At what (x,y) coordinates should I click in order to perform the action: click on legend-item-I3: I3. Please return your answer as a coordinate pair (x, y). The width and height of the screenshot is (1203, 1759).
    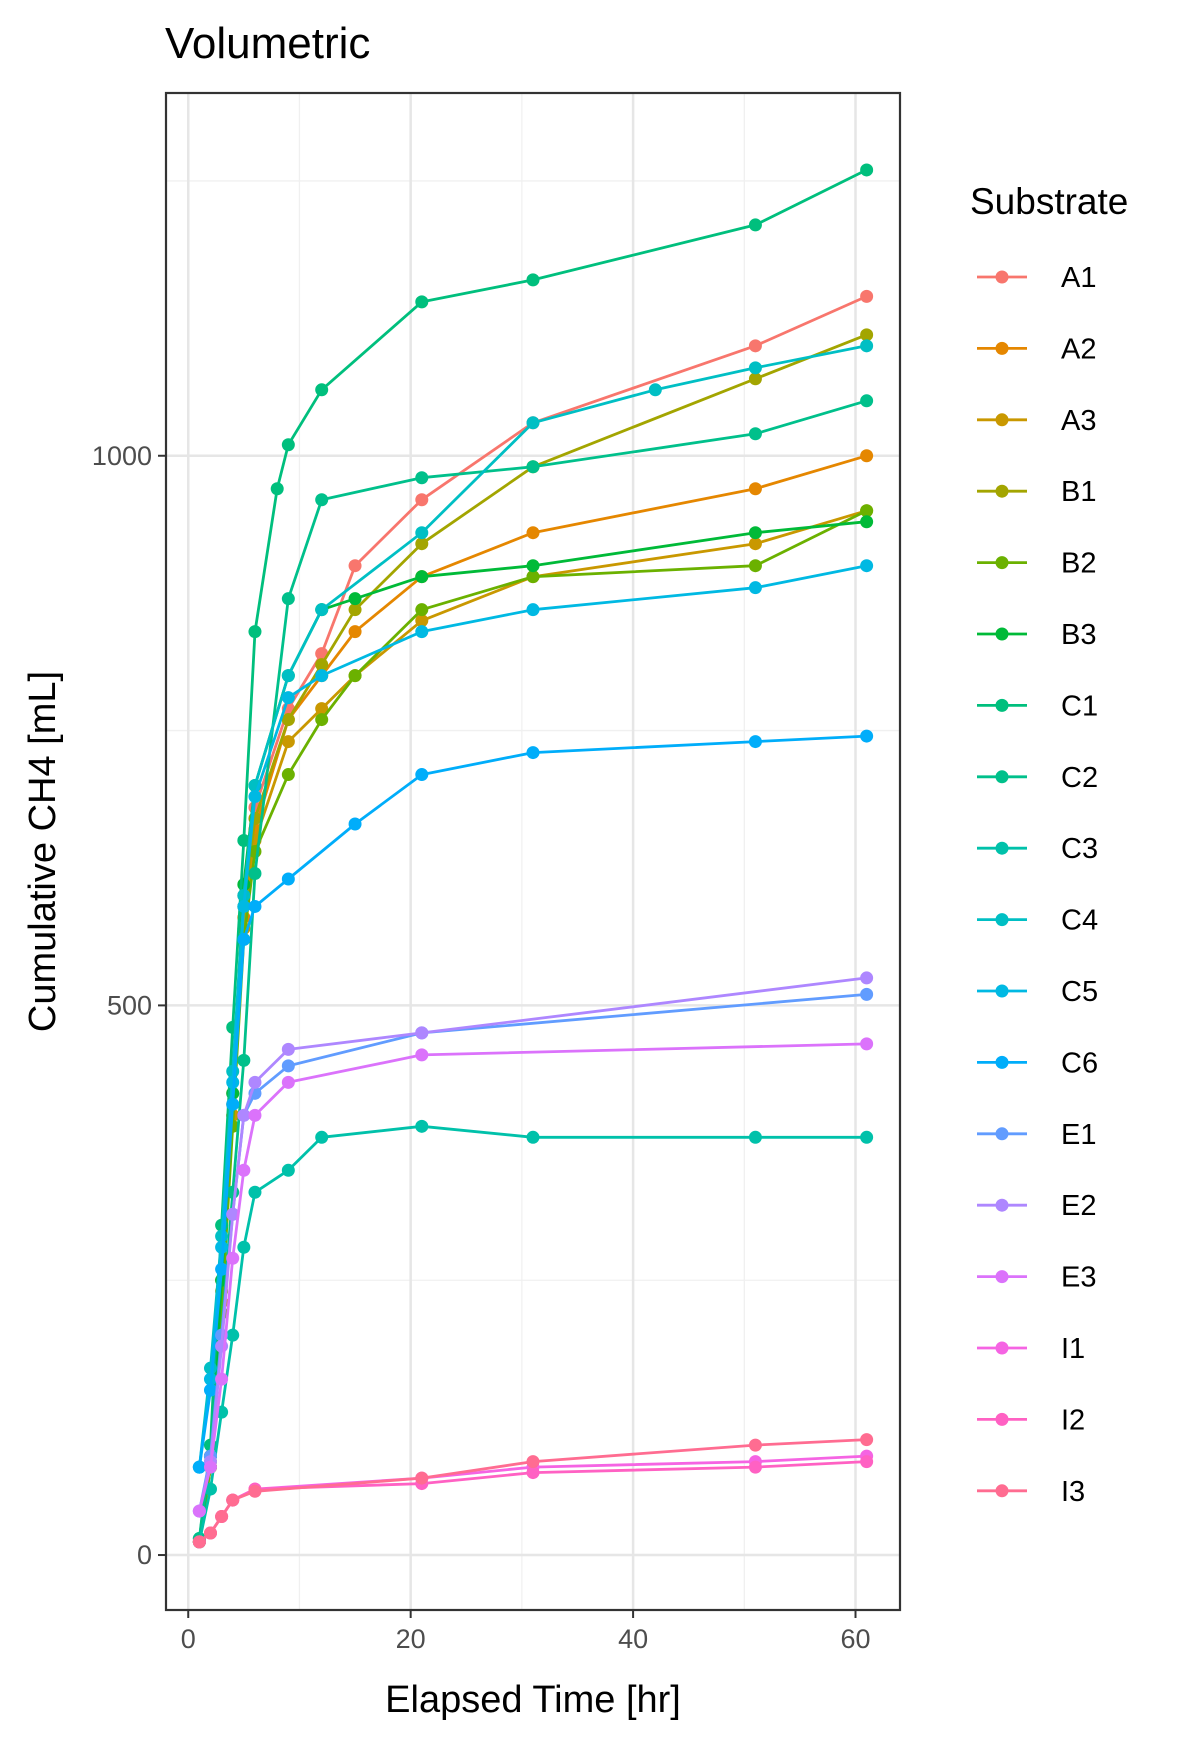
    Looking at the image, I should click on (1031, 1492).